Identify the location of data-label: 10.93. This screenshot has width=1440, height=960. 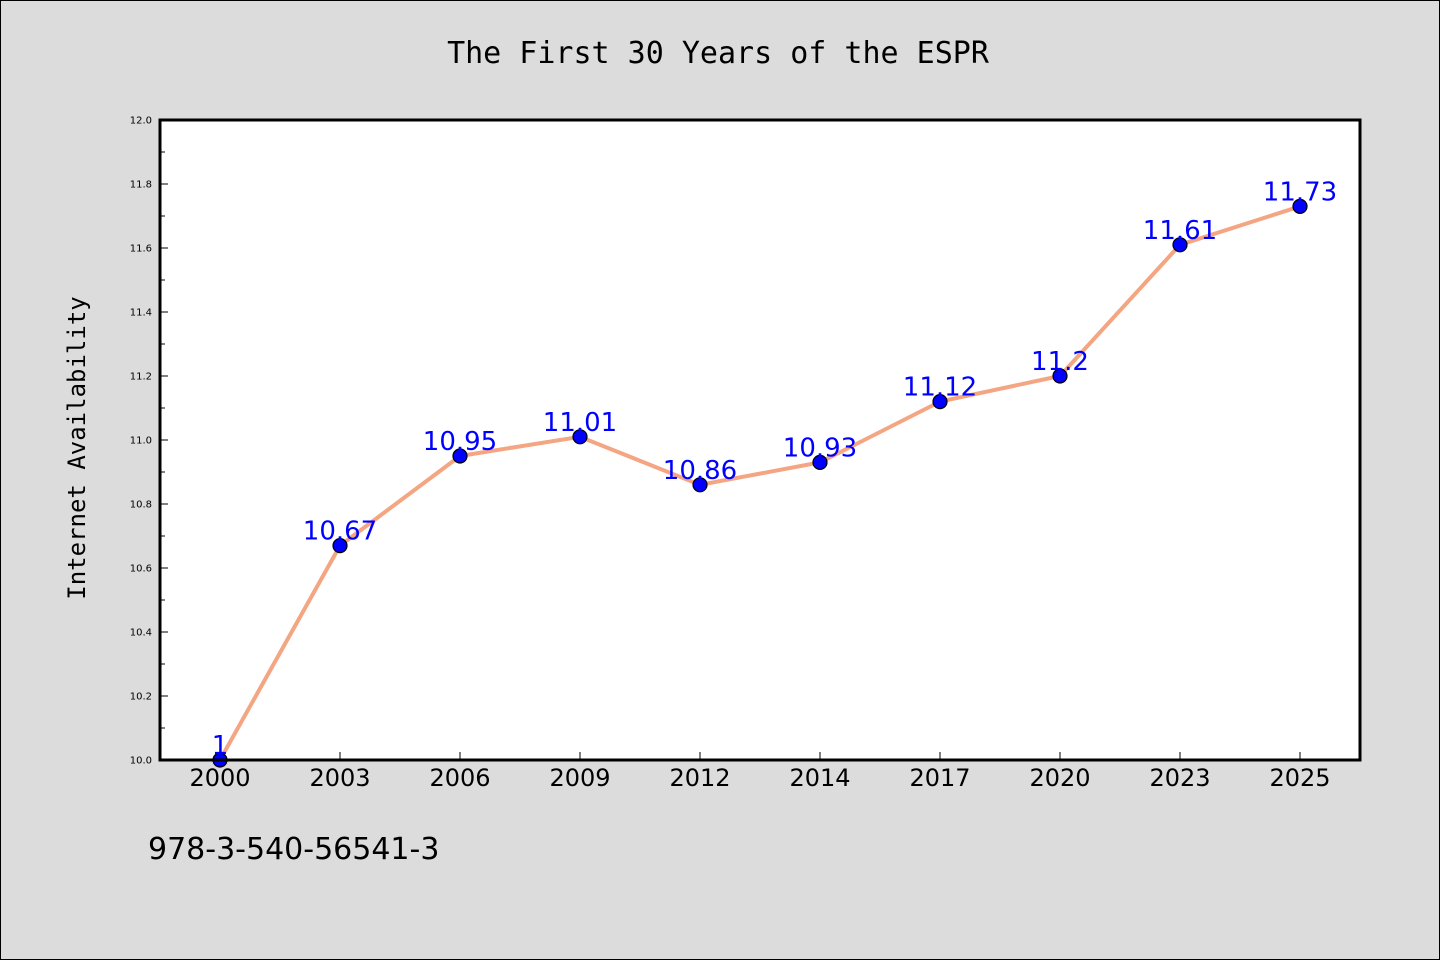
(820, 448).